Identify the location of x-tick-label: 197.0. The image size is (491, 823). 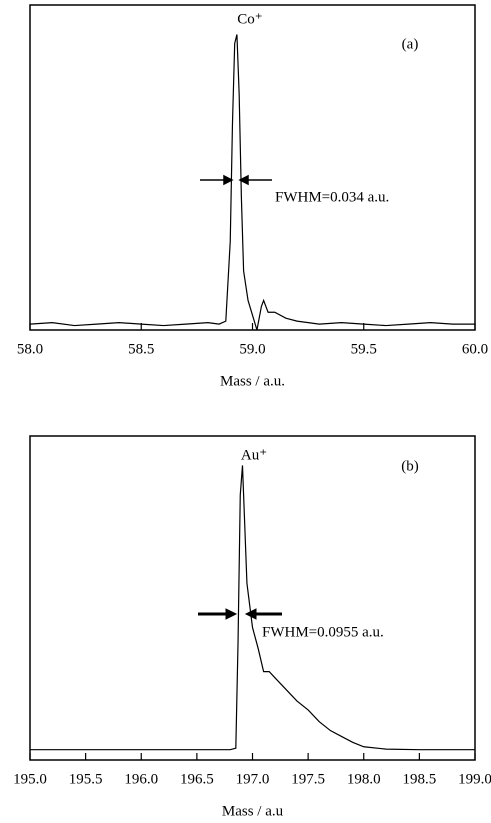
(253, 779).